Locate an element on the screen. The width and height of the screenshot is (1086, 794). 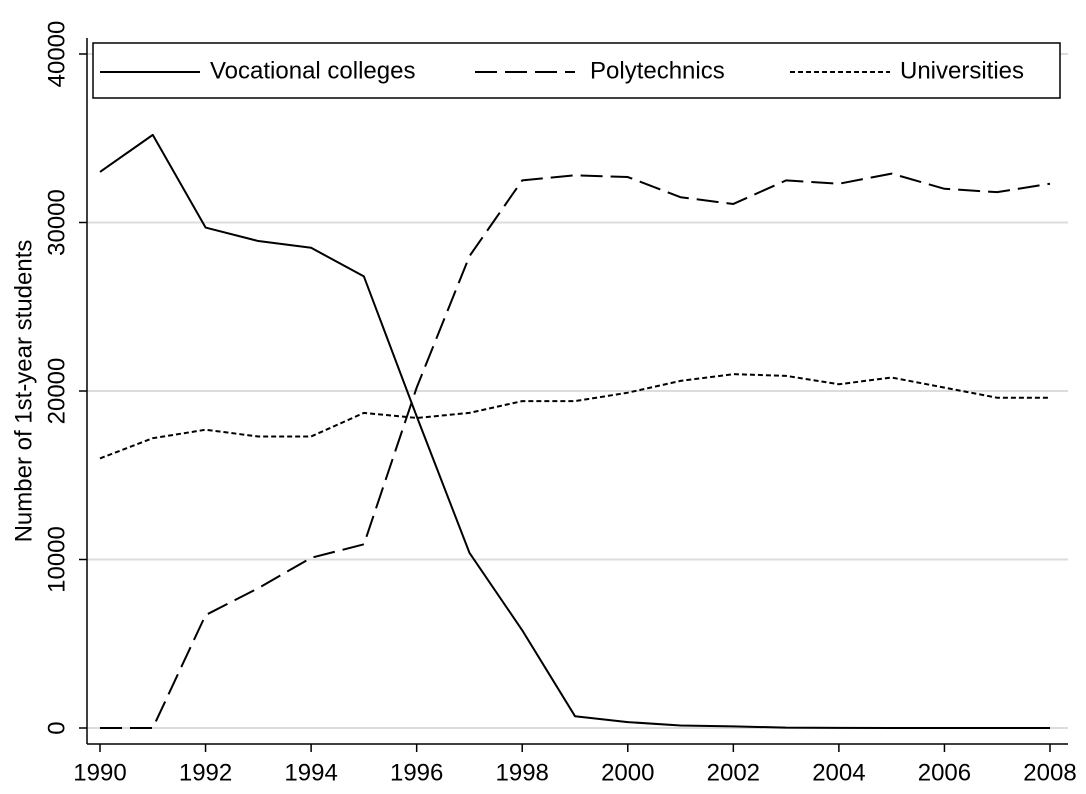
y-tick-label: 0 is located at coordinates (56, 727).